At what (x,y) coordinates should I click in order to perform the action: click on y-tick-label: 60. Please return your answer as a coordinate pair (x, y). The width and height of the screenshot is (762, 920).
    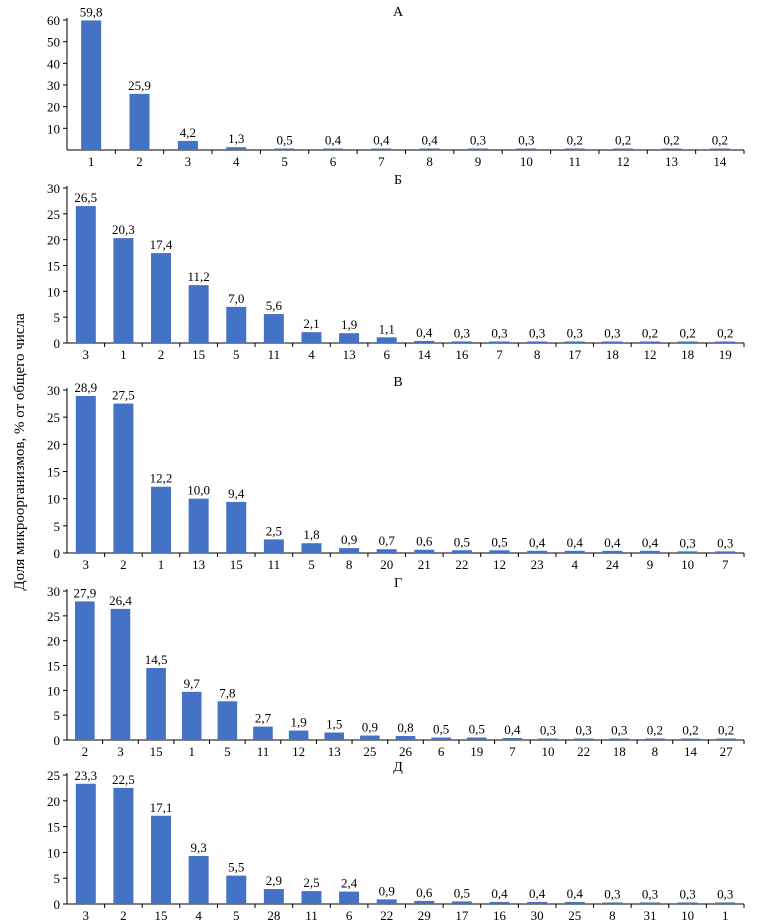
    Looking at the image, I should click on (53, 20).